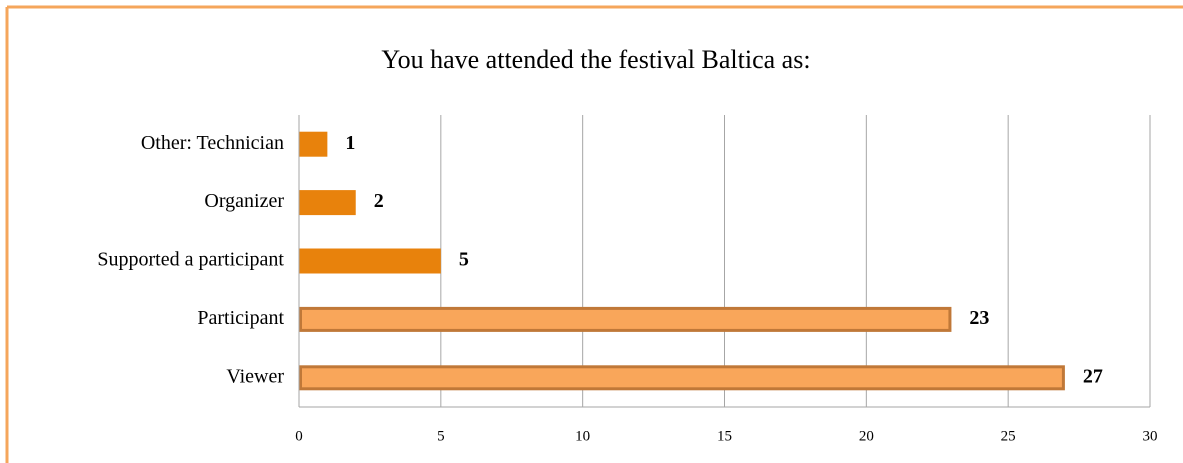 This screenshot has height=463, width=1183. What do you see at coordinates (240, 318) in the screenshot?
I see `y-tick-label: Participant` at bounding box center [240, 318].